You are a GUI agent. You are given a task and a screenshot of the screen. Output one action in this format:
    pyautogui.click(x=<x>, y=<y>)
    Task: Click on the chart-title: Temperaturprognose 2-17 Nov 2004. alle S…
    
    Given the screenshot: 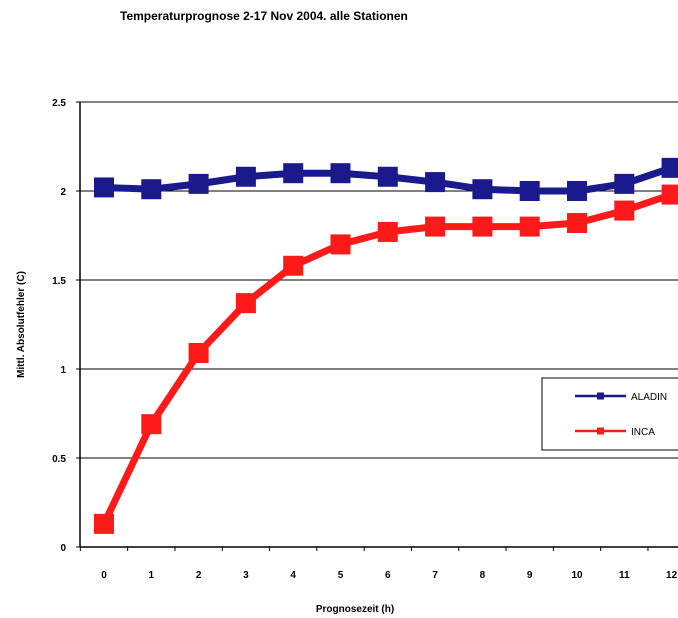 What is the action you would take?
    pyautogui.click(x=264, y=16)
    